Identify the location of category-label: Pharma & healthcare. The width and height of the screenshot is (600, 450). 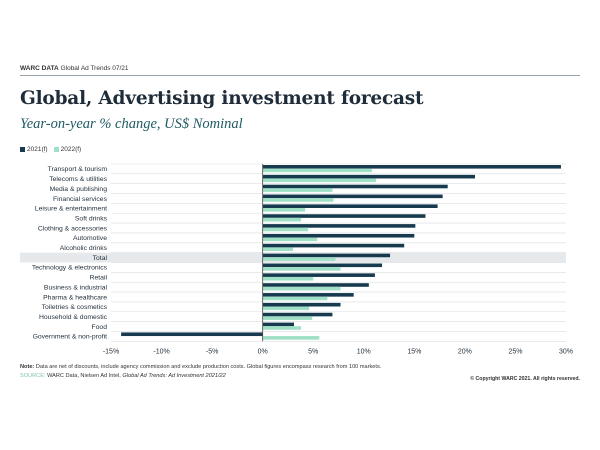
(75, 297).